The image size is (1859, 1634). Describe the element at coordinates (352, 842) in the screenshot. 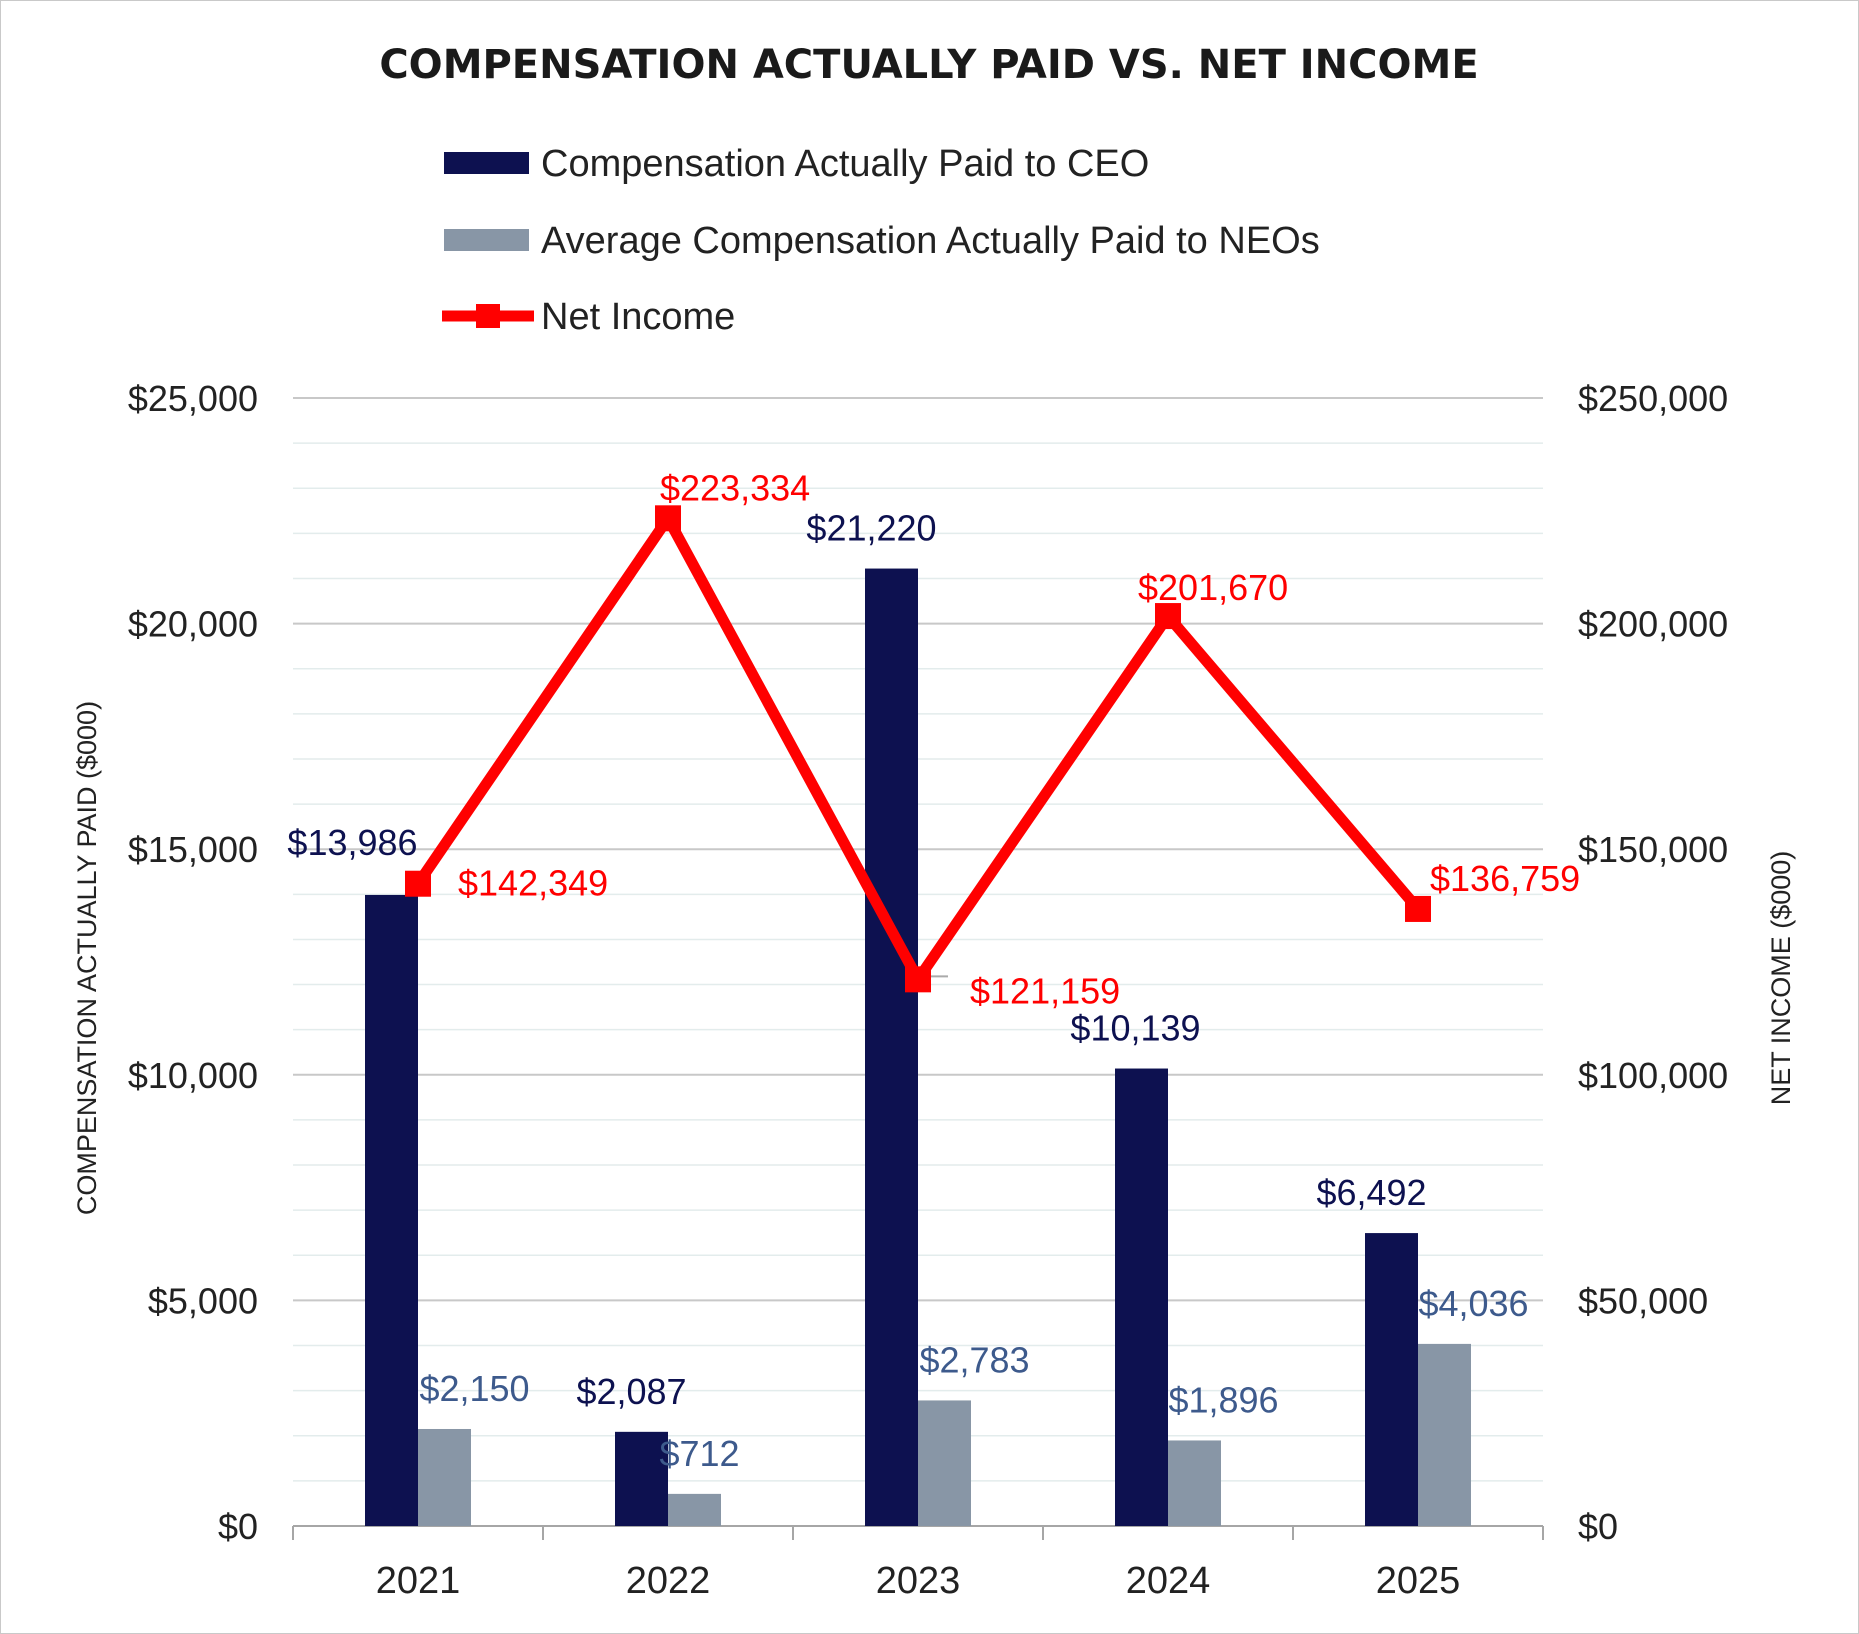

I see `ceo-data-label-2021: $13,986` at that location.